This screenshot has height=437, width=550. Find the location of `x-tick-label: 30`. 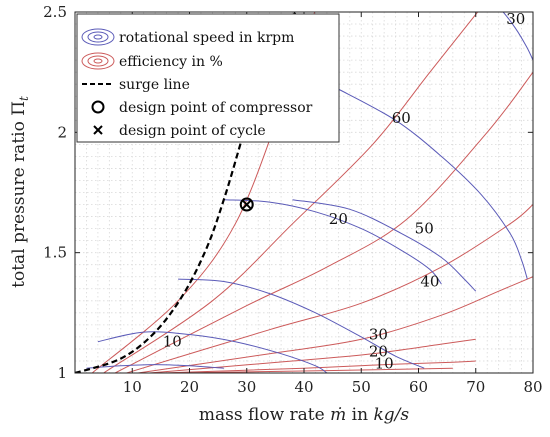

x-tick-label: 30 is located at coordinates (246, 387).